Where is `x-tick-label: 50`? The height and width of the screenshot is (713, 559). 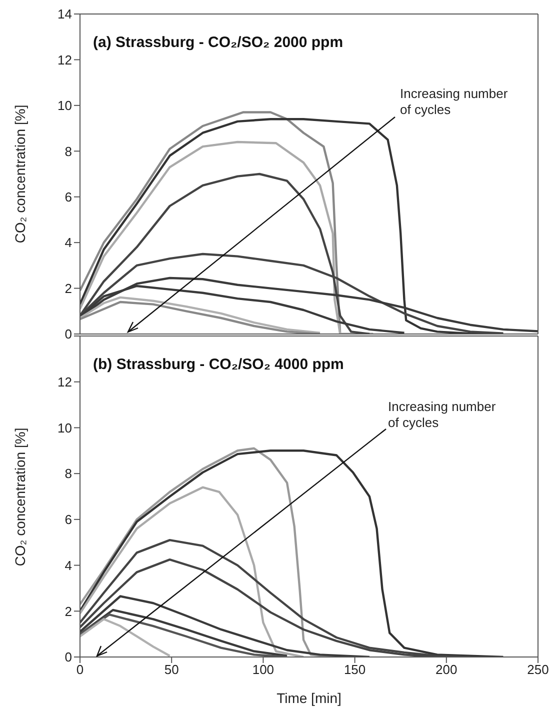 x-tick-label: 50 is located at coordinates (171, 670).